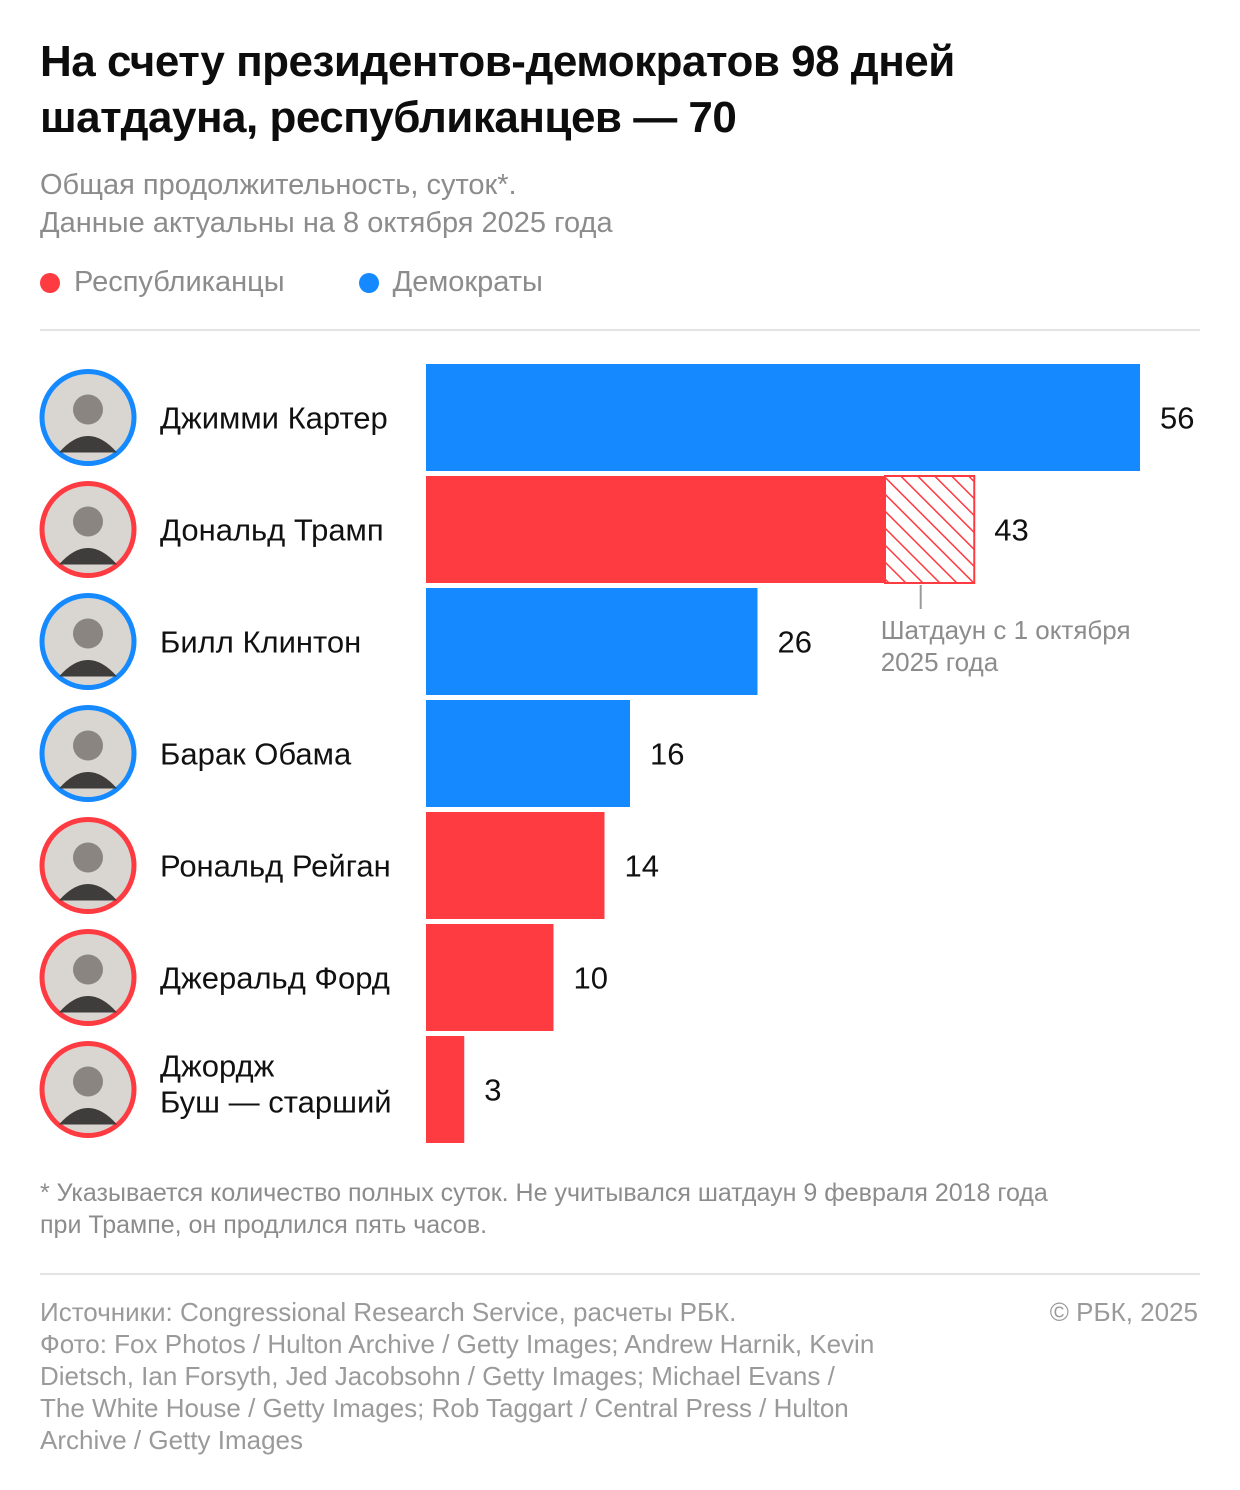 This screenshot has width=1240, height=1490. I want to click on category-label: Джеральд Форд, so click(275, 978).